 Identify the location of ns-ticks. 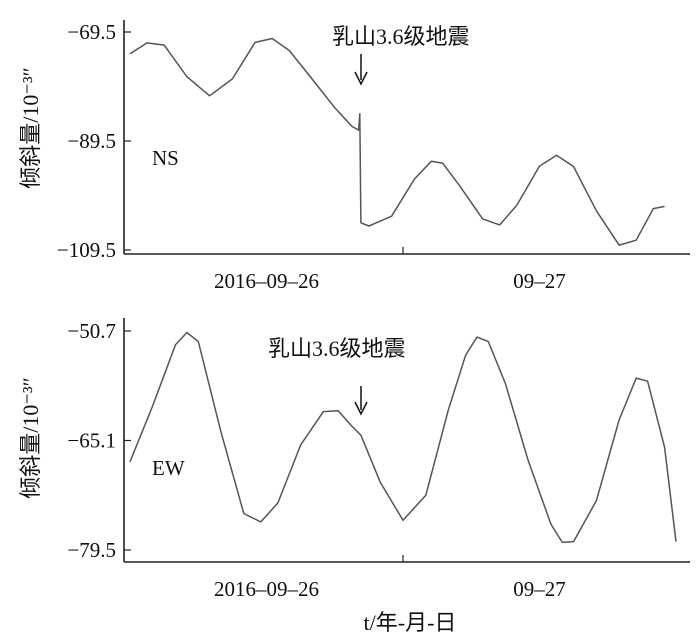
(264, 142).